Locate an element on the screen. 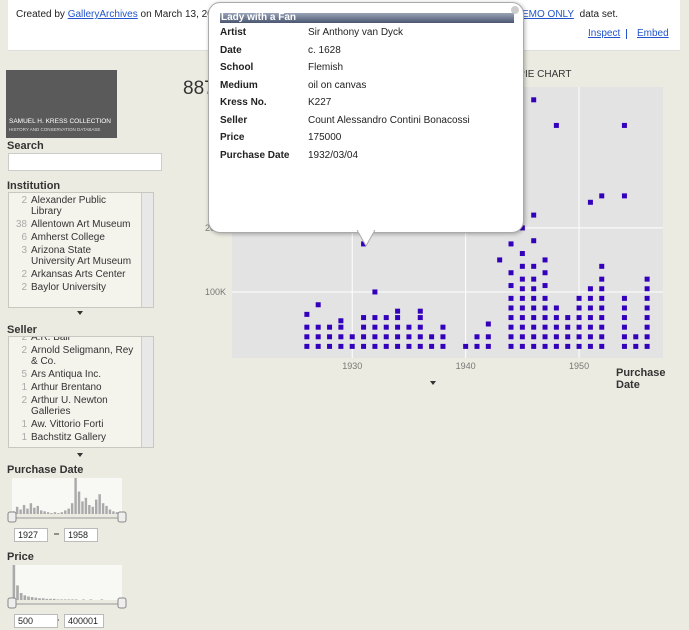  scrollbar is located at coordinates (147, 250).